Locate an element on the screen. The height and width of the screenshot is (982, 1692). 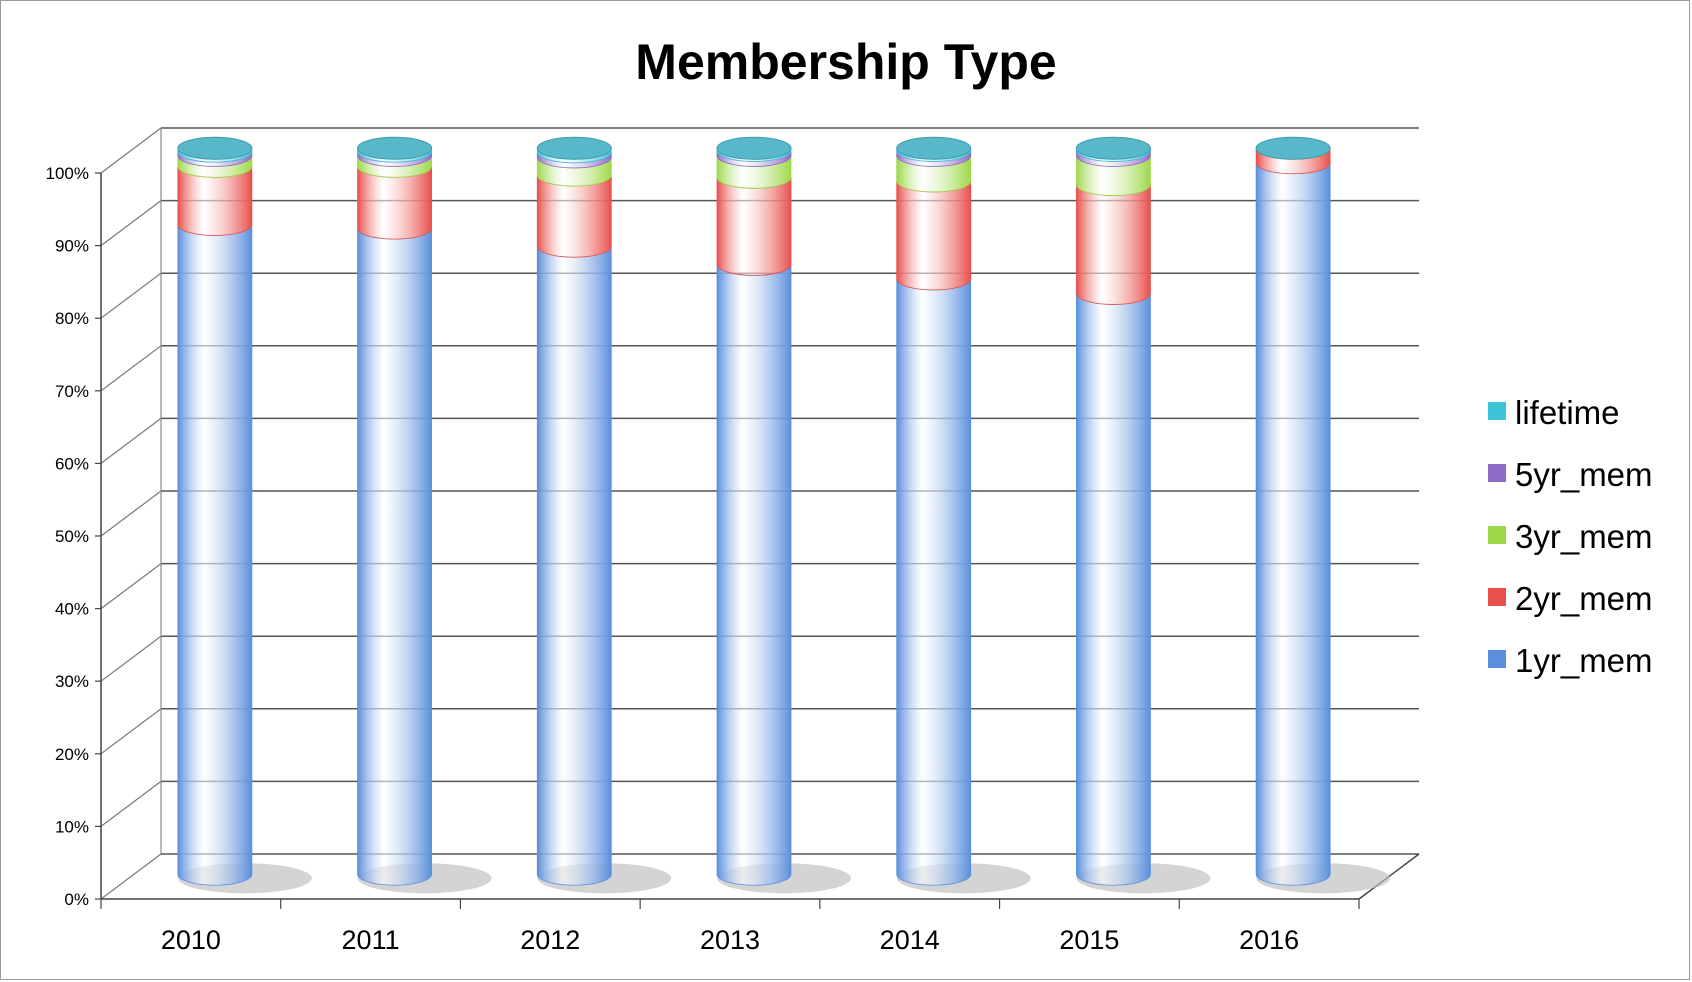
legend-label: 2yr_mem is located at coordinates (1584, 598).